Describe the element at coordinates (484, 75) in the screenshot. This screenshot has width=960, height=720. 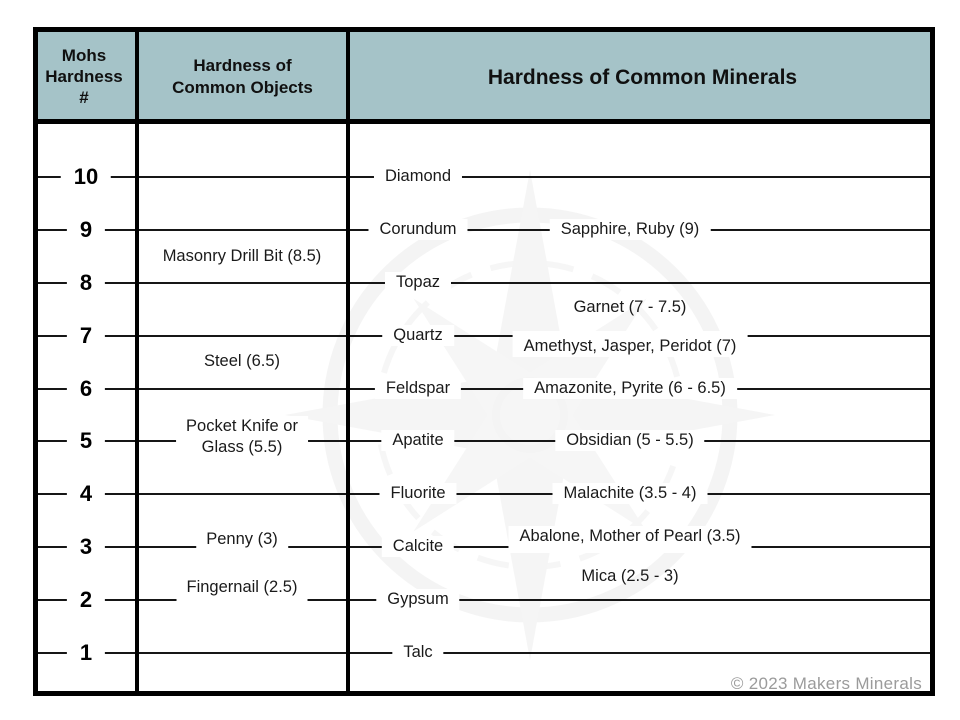
I see `table-header-band` at that location.